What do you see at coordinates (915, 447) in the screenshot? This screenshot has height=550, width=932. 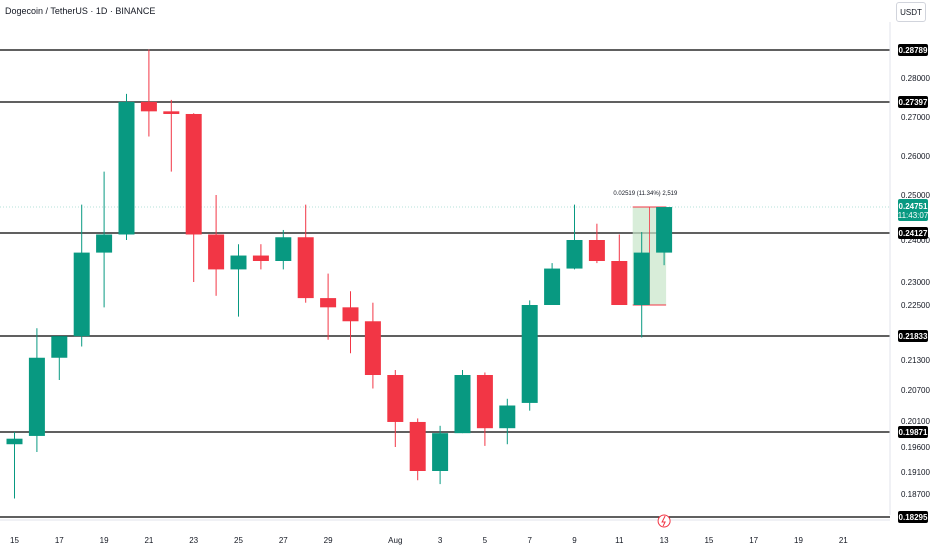 I see `y-tick-label: 0.19600` at bounding box center [915, 447].